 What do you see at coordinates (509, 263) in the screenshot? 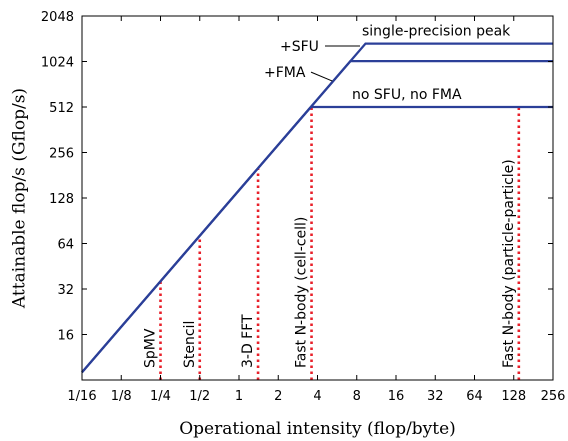
I see `kernel-label: Fast N-body (particle-particle)` at bounding box center [509, 263].